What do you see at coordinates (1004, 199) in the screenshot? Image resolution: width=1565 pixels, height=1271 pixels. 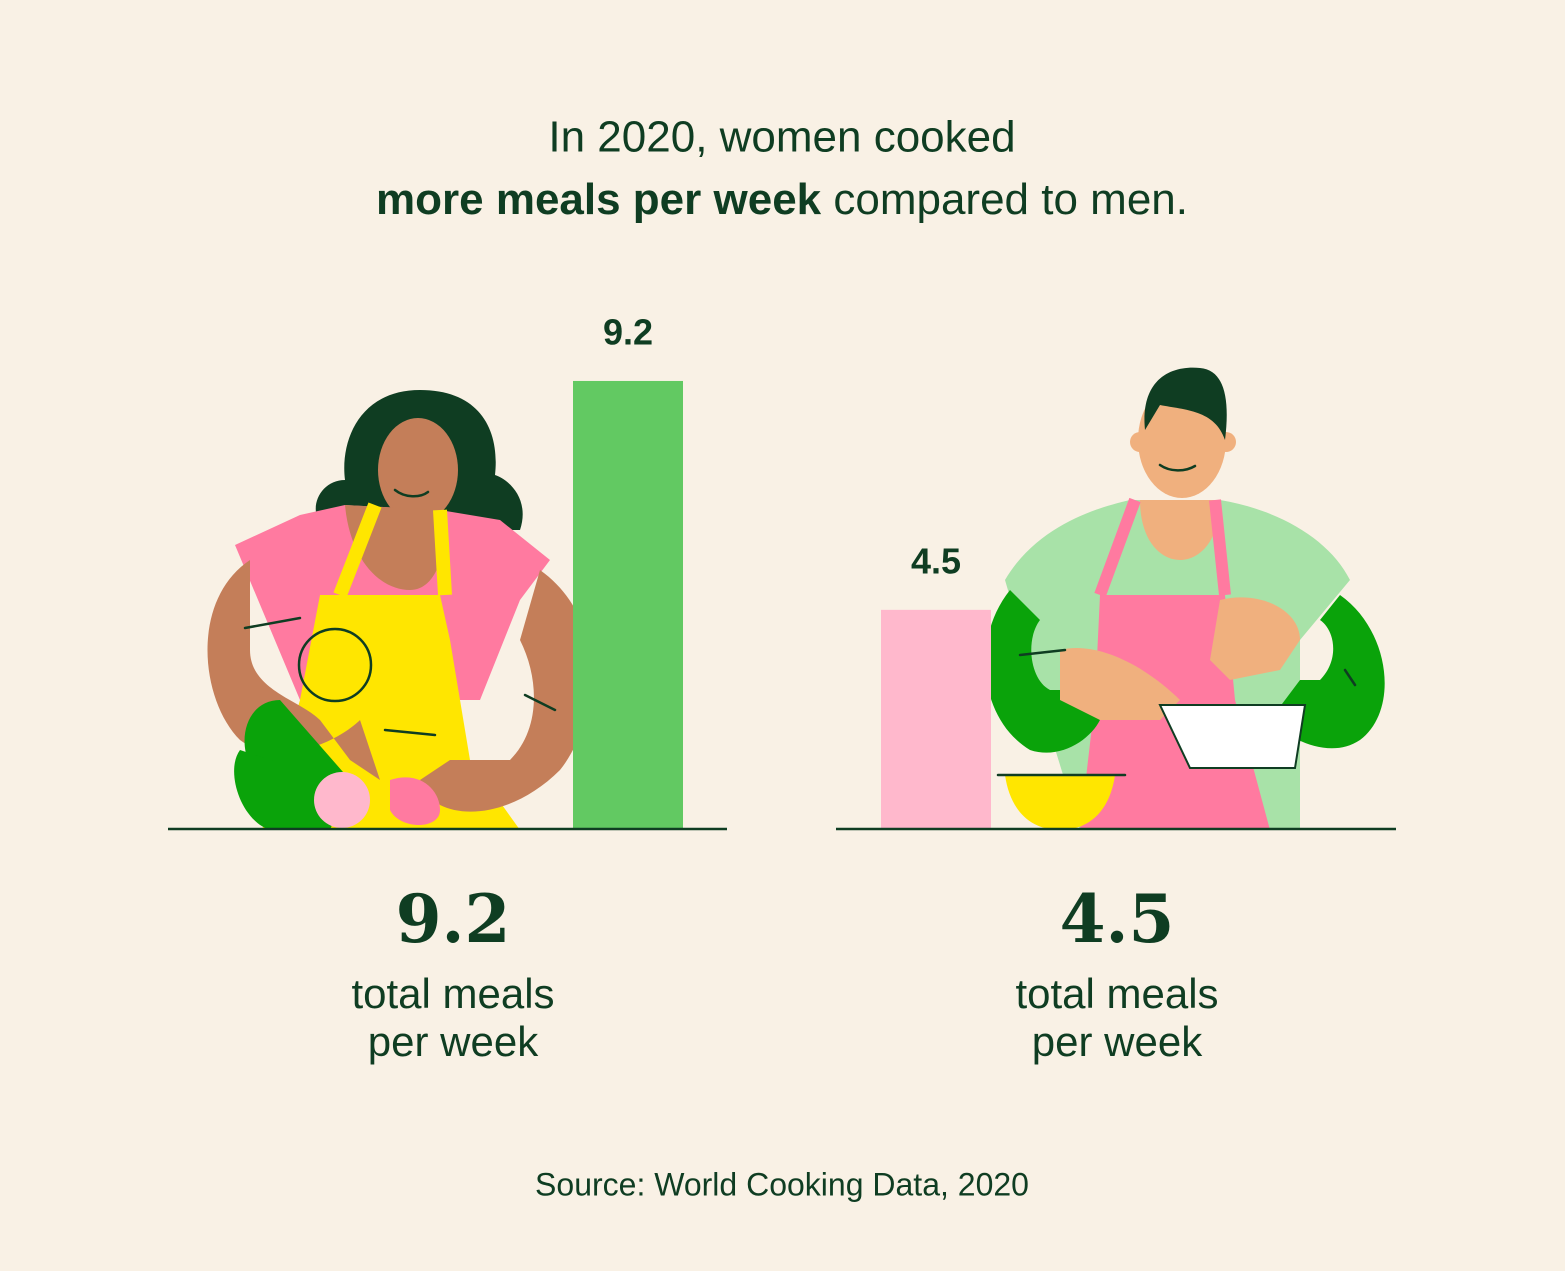 I see `title-rest: compared to men.` at bounding box center [1004, 199].